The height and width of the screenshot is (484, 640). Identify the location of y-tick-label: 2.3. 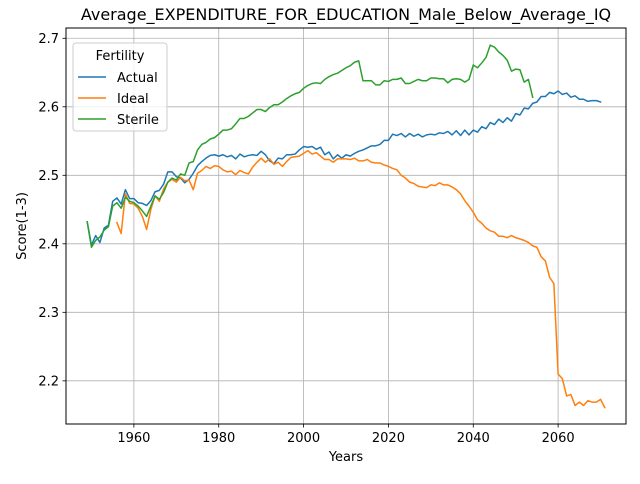
(48, 313).